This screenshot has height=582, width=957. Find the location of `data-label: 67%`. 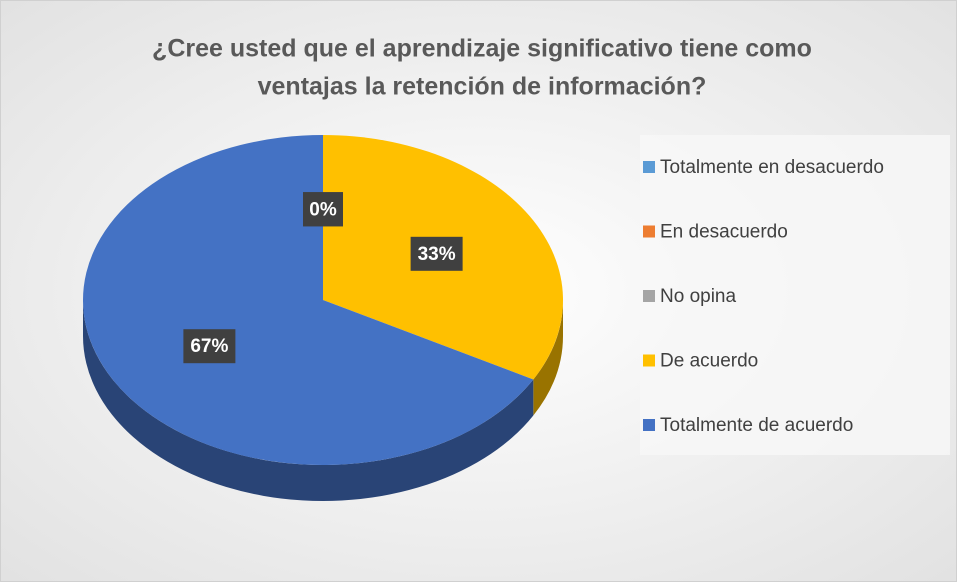

data-label: 67% is located at coordinates (209, 346).